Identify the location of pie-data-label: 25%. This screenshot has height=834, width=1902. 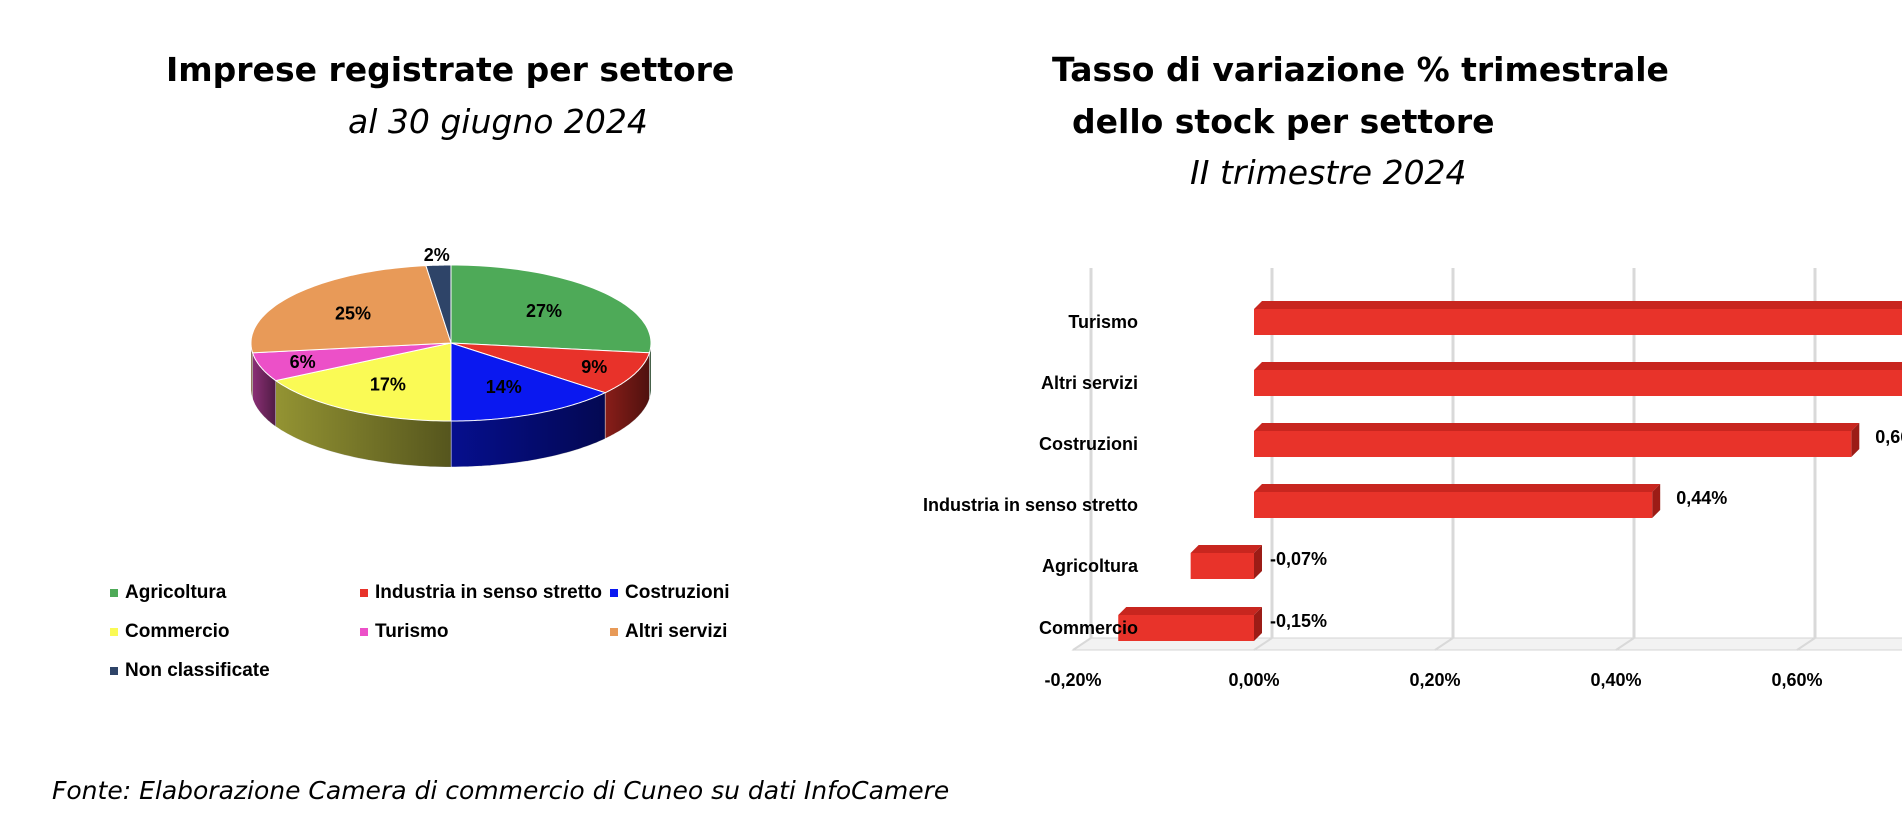
(353, 313).